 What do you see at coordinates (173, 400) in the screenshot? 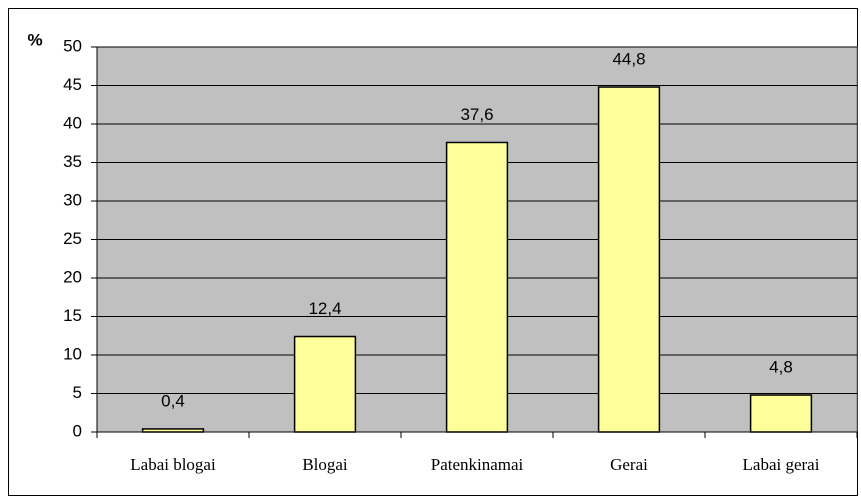
I see `data-label: 0,4` at bounding box center [173, 400].